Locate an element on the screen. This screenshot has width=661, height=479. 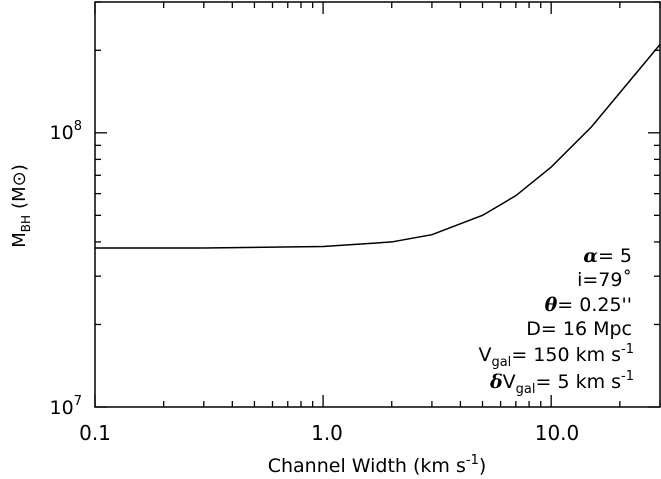
annotation-distance: D= 16 Mpc is located at coordinates (579, 329).